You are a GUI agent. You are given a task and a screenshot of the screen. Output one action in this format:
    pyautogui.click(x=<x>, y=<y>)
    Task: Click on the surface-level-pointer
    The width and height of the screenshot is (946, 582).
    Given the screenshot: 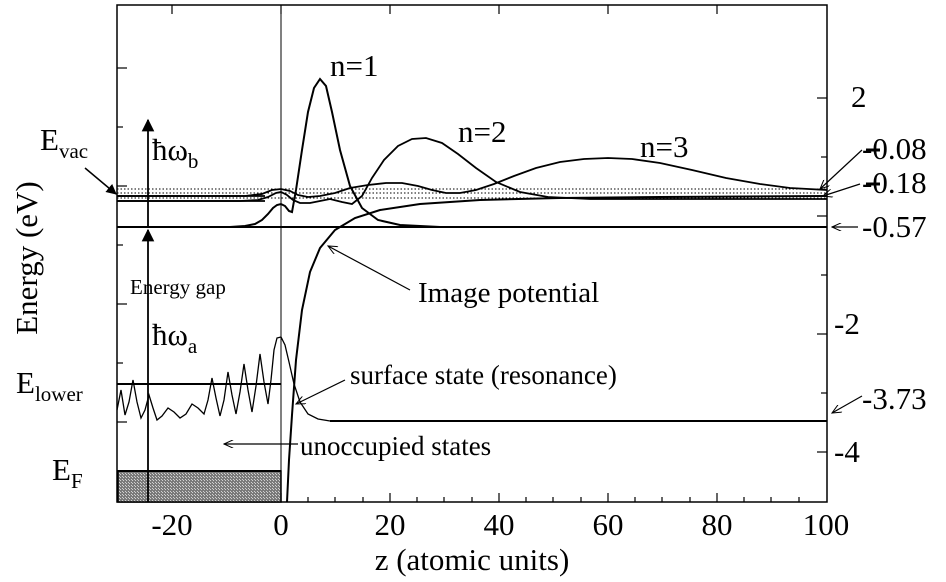 What is the action you would take?
    pyautogui.click(x=847, y=404)
    